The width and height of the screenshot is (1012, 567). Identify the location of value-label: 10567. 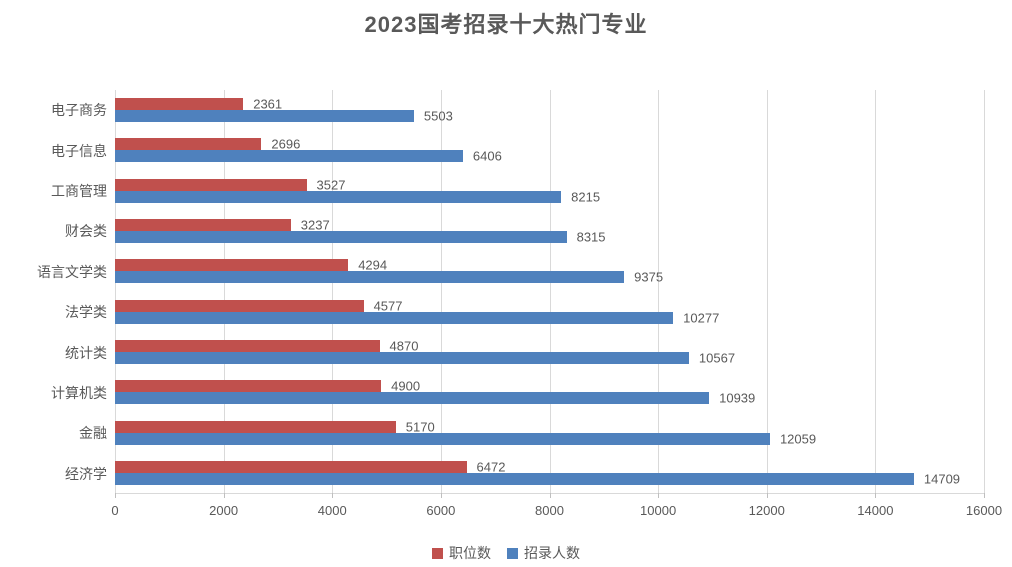
(717, 358).